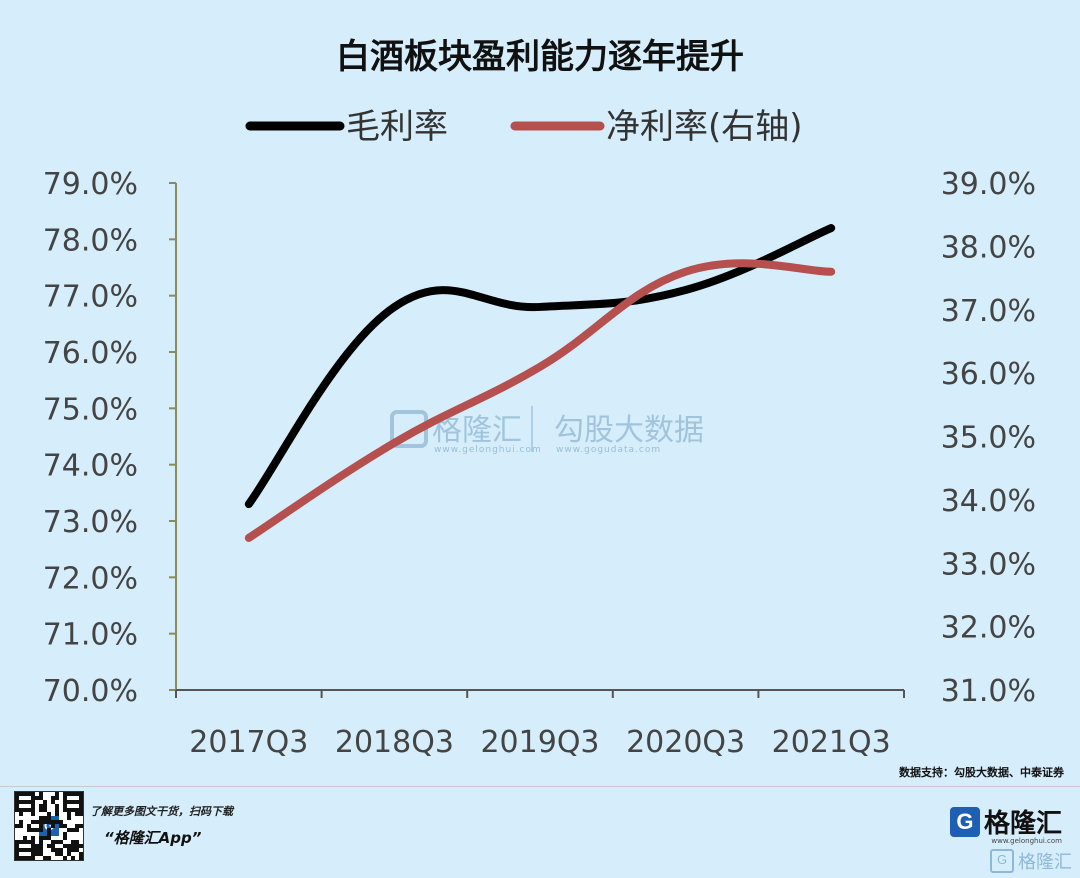  I want to click on corner-brand: 格隆汇, so click(1045, 861).